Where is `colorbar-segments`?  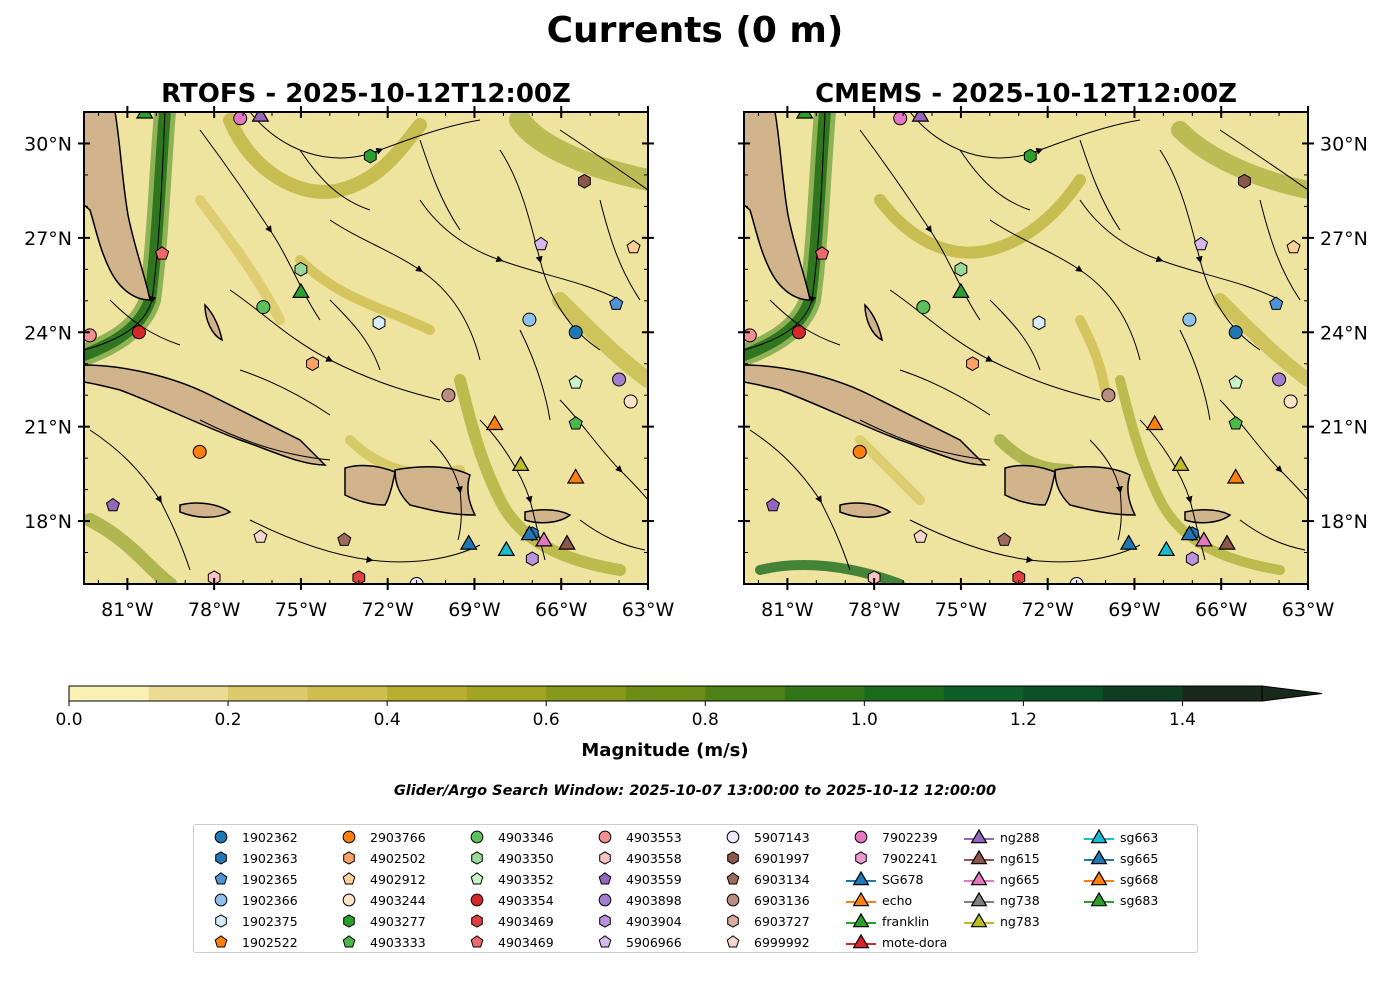 colorbar-segments is located at coordinates (666, 693).